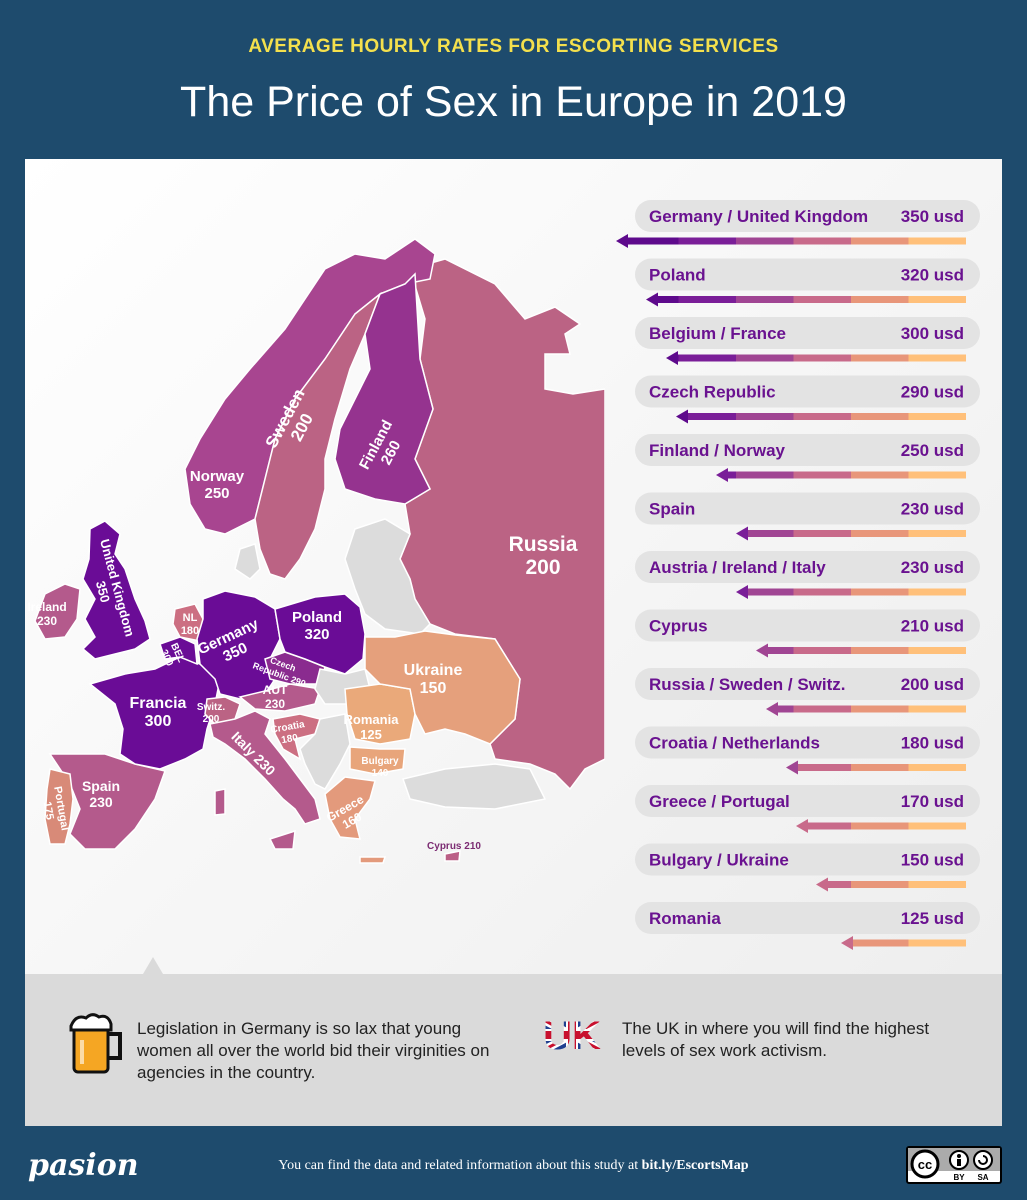 This screenshot has width=1027, height=1200. Describe the element at coordinates (247, 561) in the screenshot. I see `map-region-denmark` at that location.